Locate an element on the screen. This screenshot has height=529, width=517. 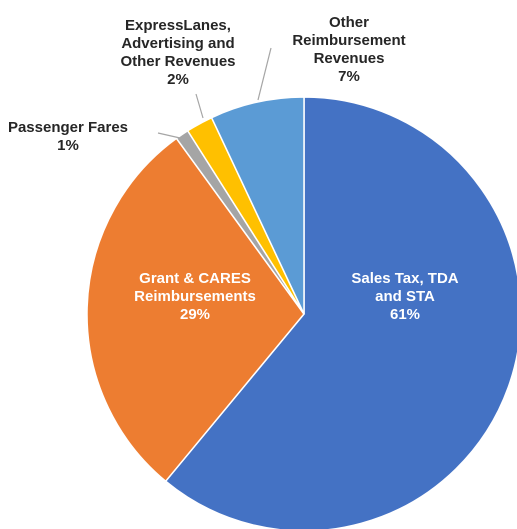
data-label-line: ExpressLanes, is located at coordinates (178, 25).